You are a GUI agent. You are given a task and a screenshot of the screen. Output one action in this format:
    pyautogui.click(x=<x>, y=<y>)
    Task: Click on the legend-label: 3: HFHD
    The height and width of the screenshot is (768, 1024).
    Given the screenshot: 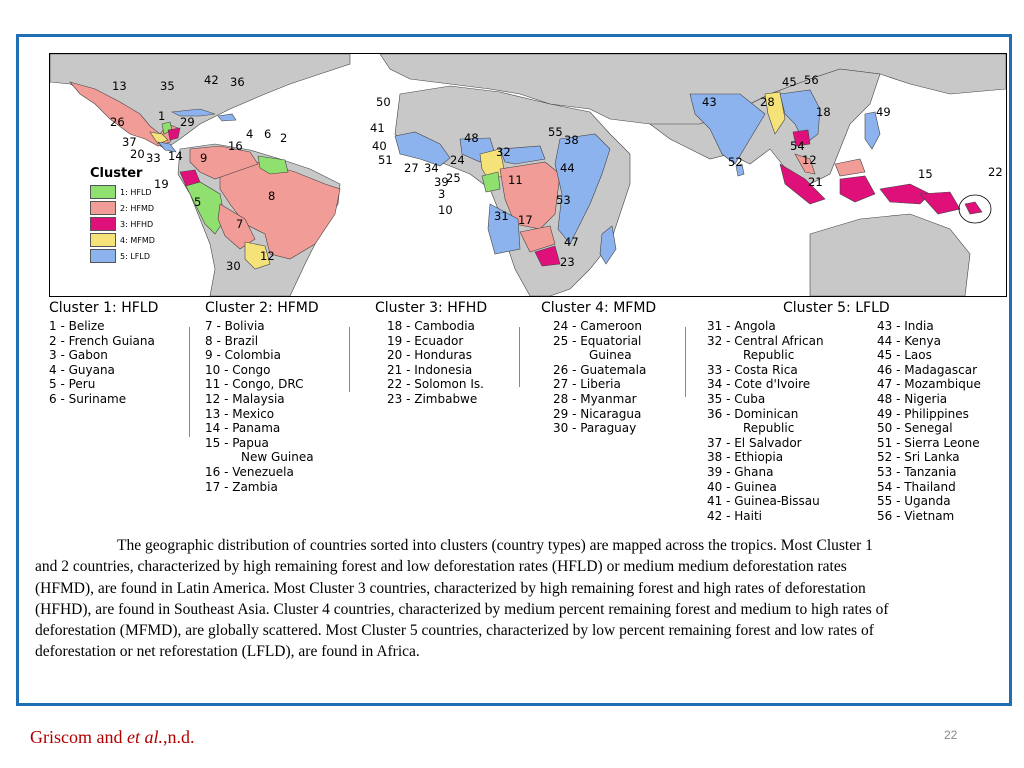 What is the action you would take?
    pyautogui.click(x=137, y=224)
    